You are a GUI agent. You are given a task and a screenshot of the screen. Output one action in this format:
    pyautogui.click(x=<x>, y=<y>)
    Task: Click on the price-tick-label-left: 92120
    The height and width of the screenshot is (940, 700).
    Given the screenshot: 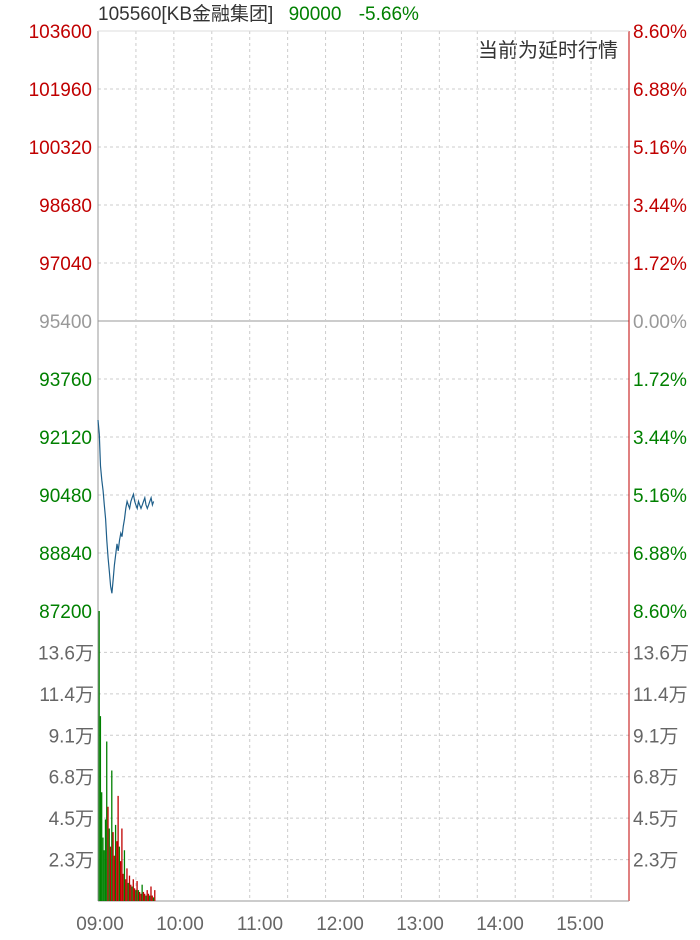 What is the action you would take?
    pyautogui.click(x=65, y=438)
    